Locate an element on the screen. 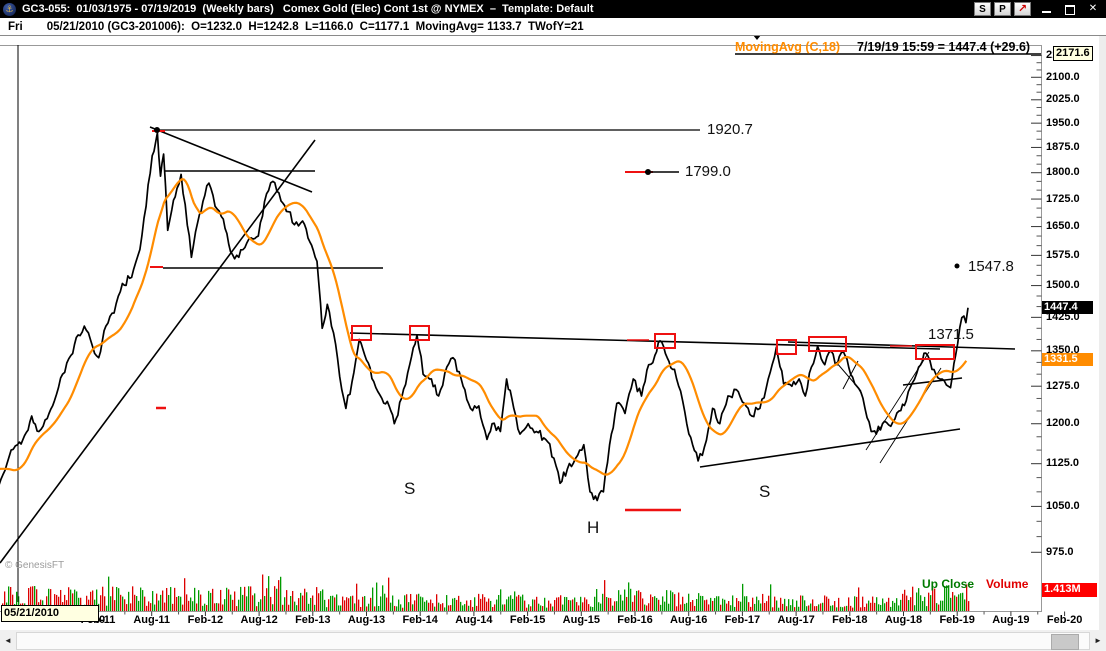  status-day: Fri is located at coordinates (15, 26).